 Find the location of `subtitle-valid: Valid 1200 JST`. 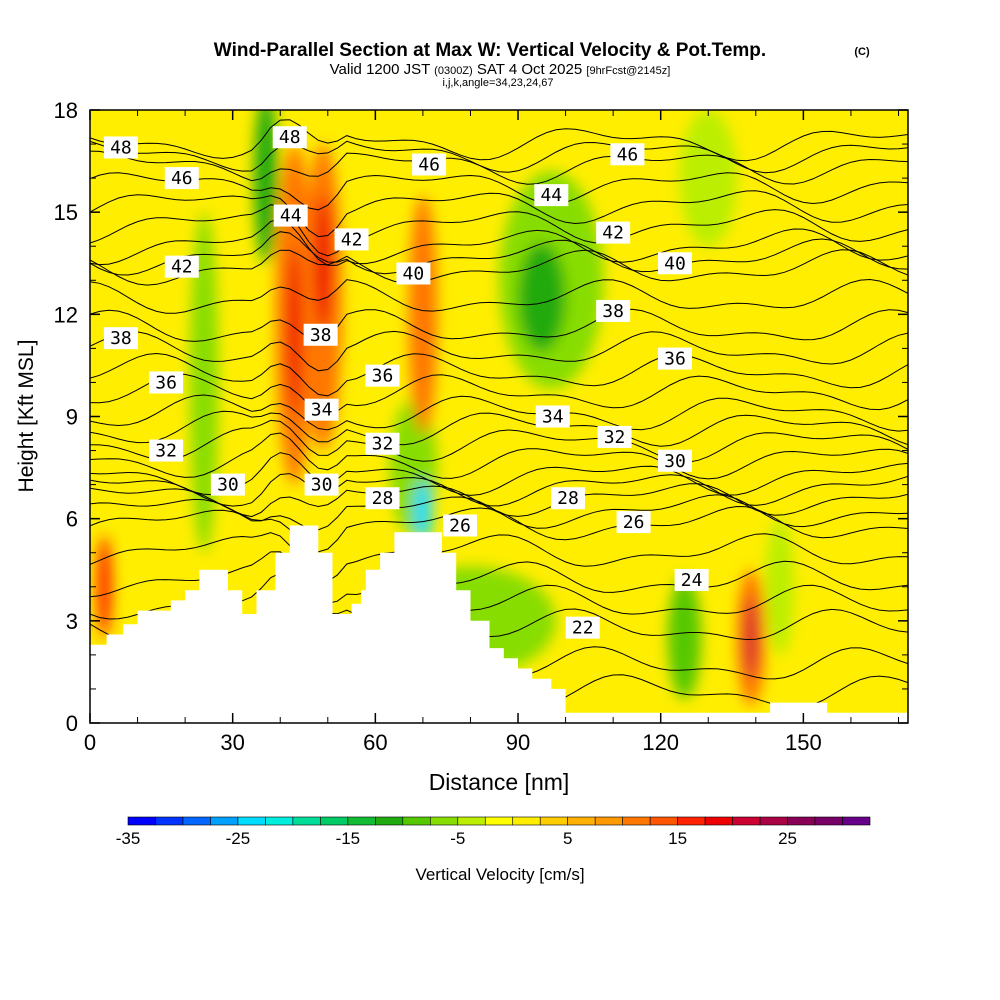

subtitle-valid: Valid 1200 JST is located at coordinates (380, 69).